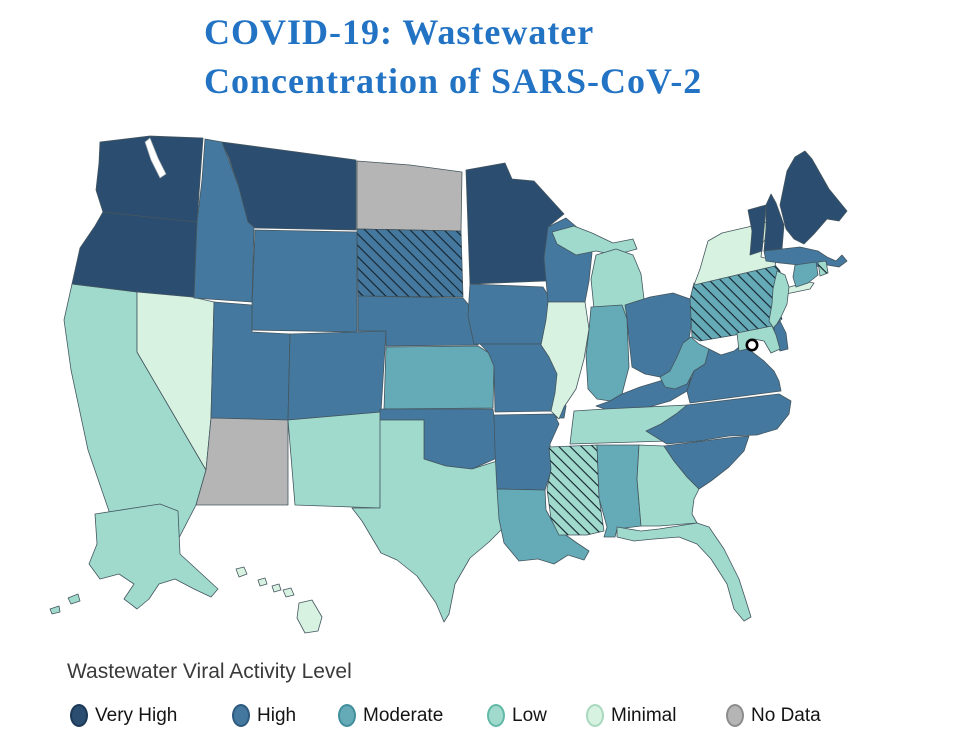 This screenshot has width=960, height=756. What do you see at coordinates (409, 196) in the screenshot?
I see `state-nd` at bounding box center [409, 196].